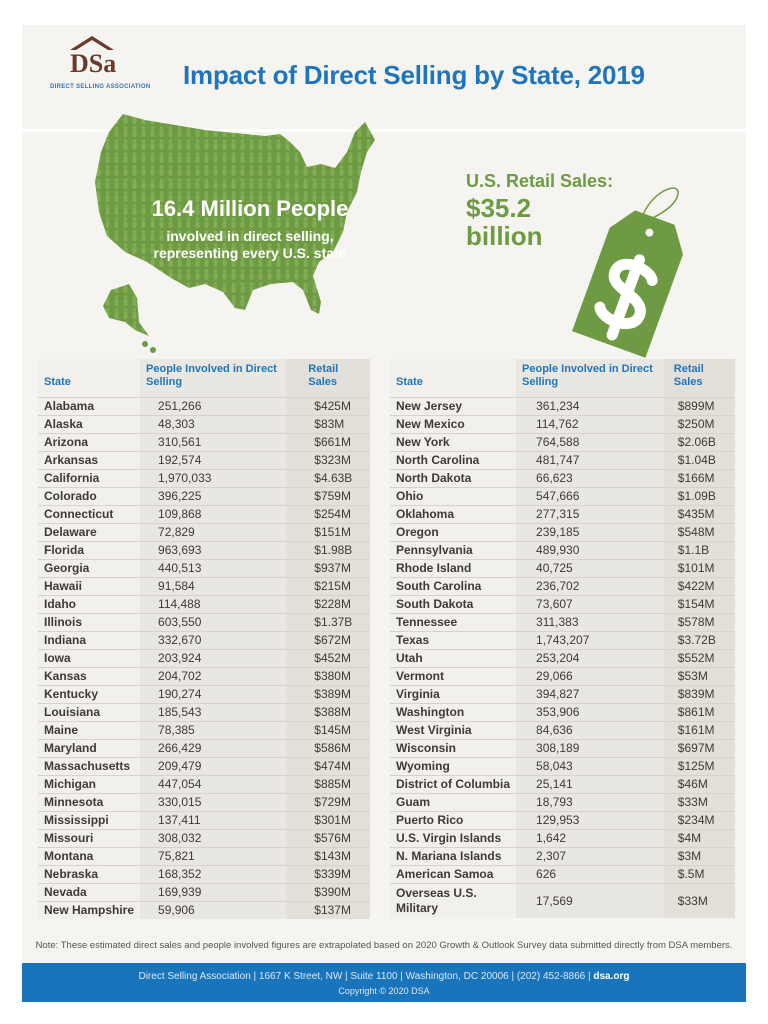  I want to click on state-name: Hawaii, so click(89, 586).